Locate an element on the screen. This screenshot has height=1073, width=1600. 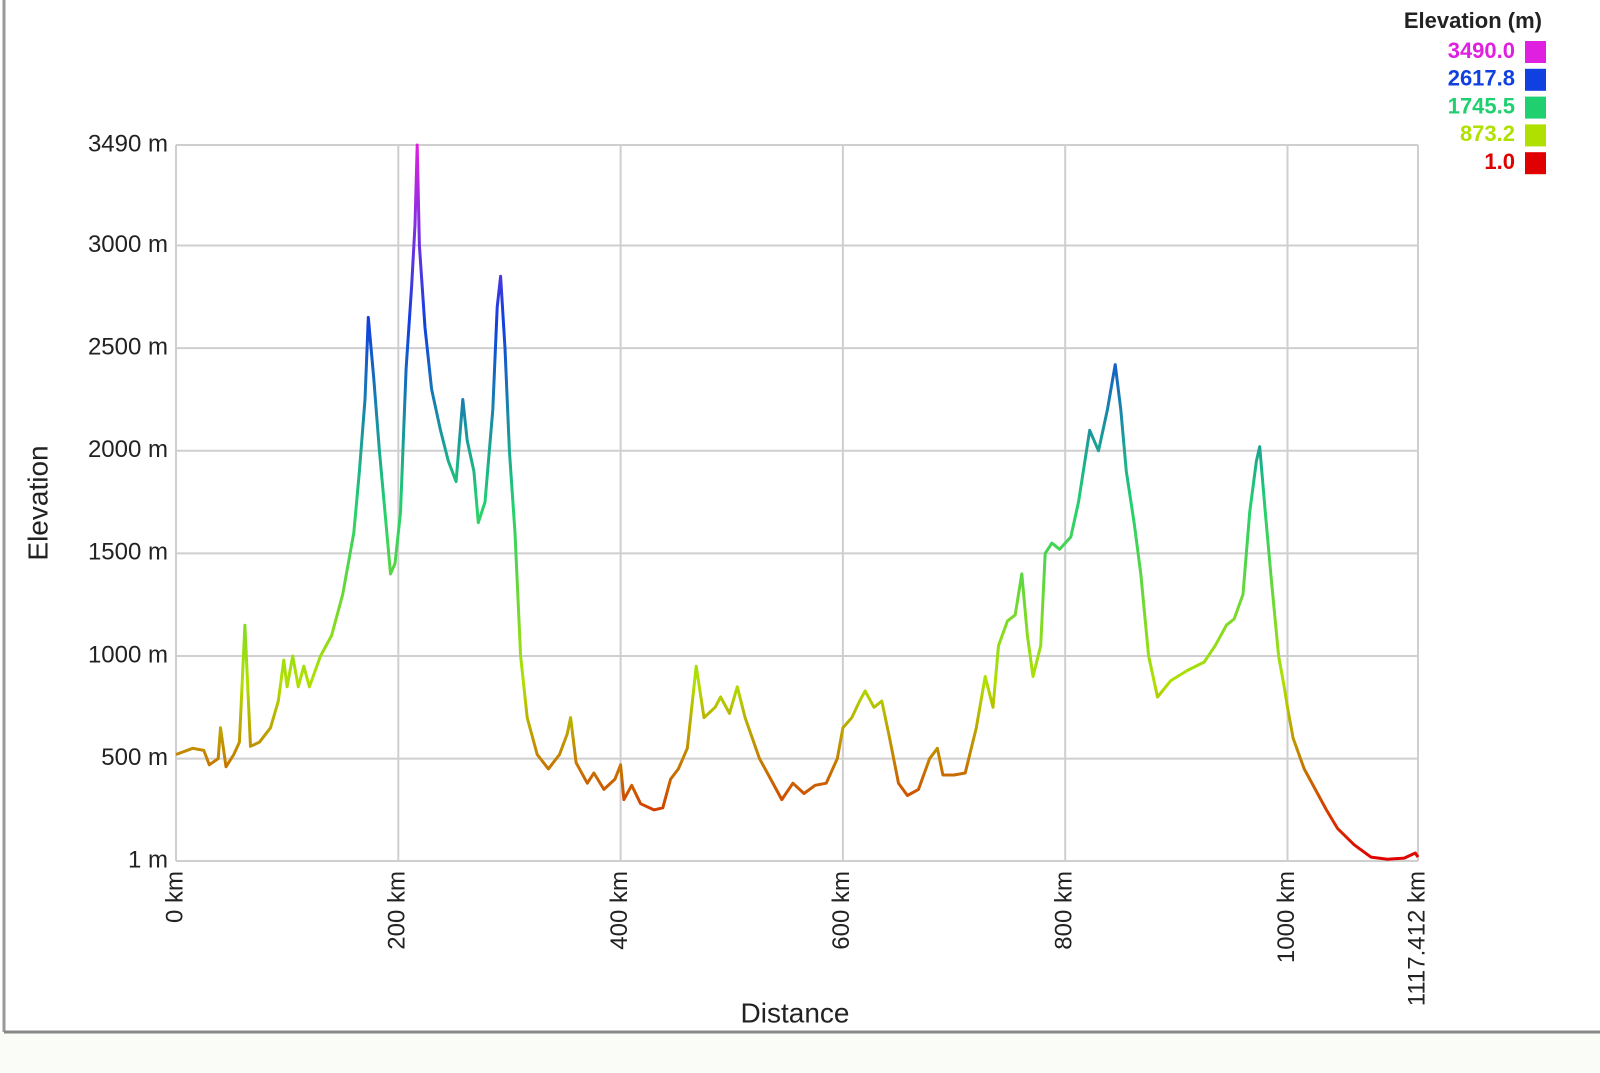
legend-title: Elevation (m) is located at coordinates (1473, 20).